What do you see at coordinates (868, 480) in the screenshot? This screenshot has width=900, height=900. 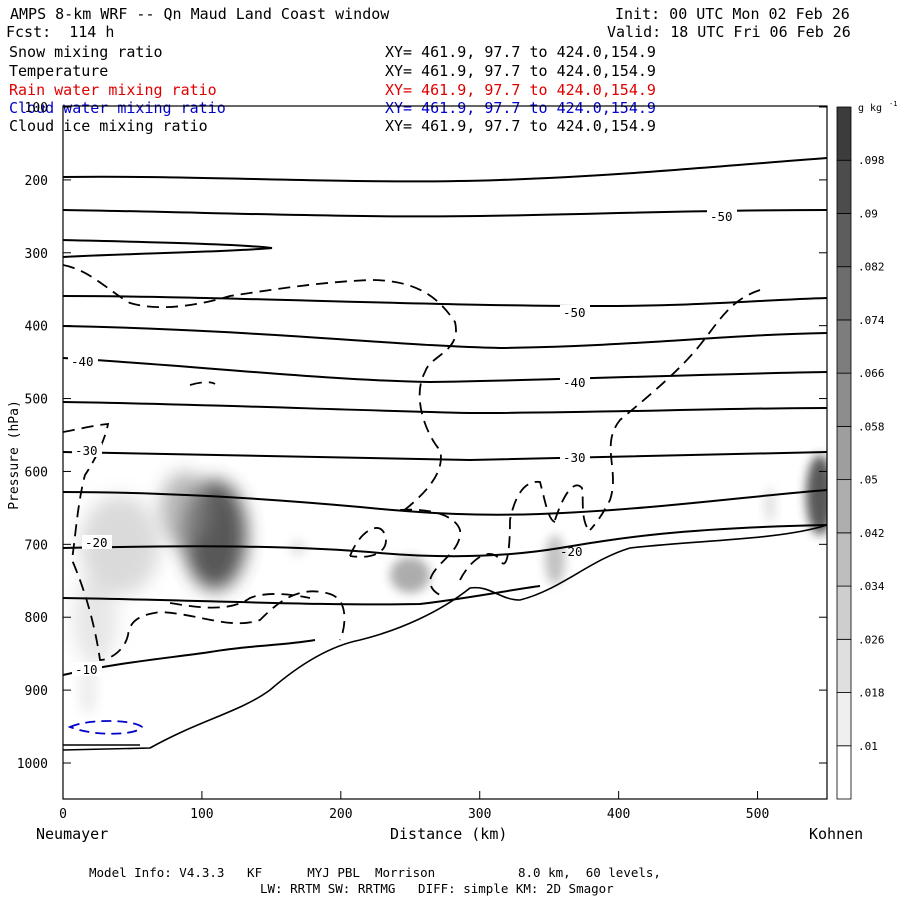 I see `colorbar-level-label: .05` at bounding box center [868, 480].